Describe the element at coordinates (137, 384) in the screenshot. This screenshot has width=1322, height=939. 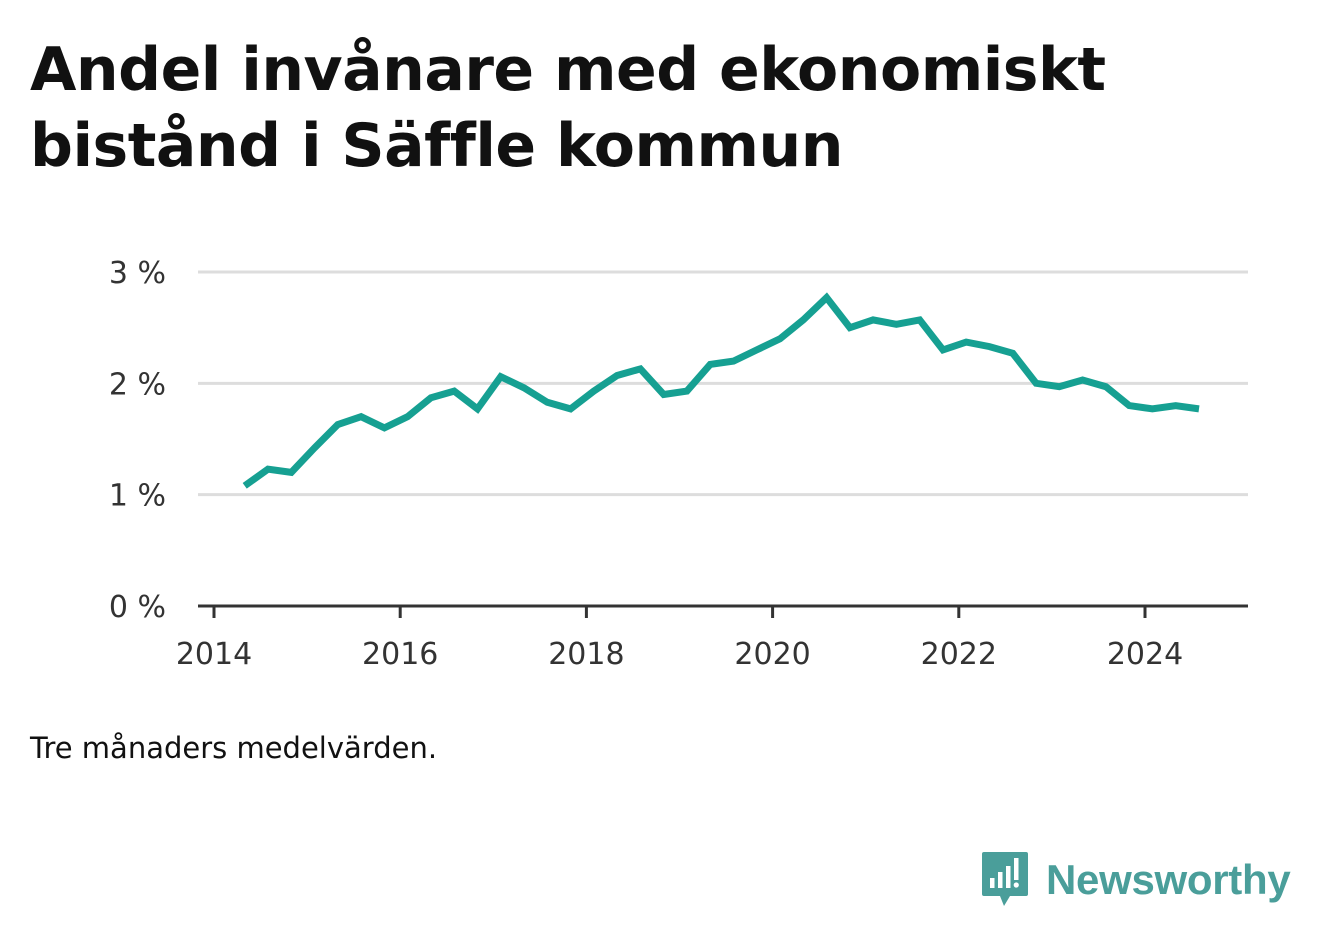
I see `y-tick-label: 2 %` at that location.